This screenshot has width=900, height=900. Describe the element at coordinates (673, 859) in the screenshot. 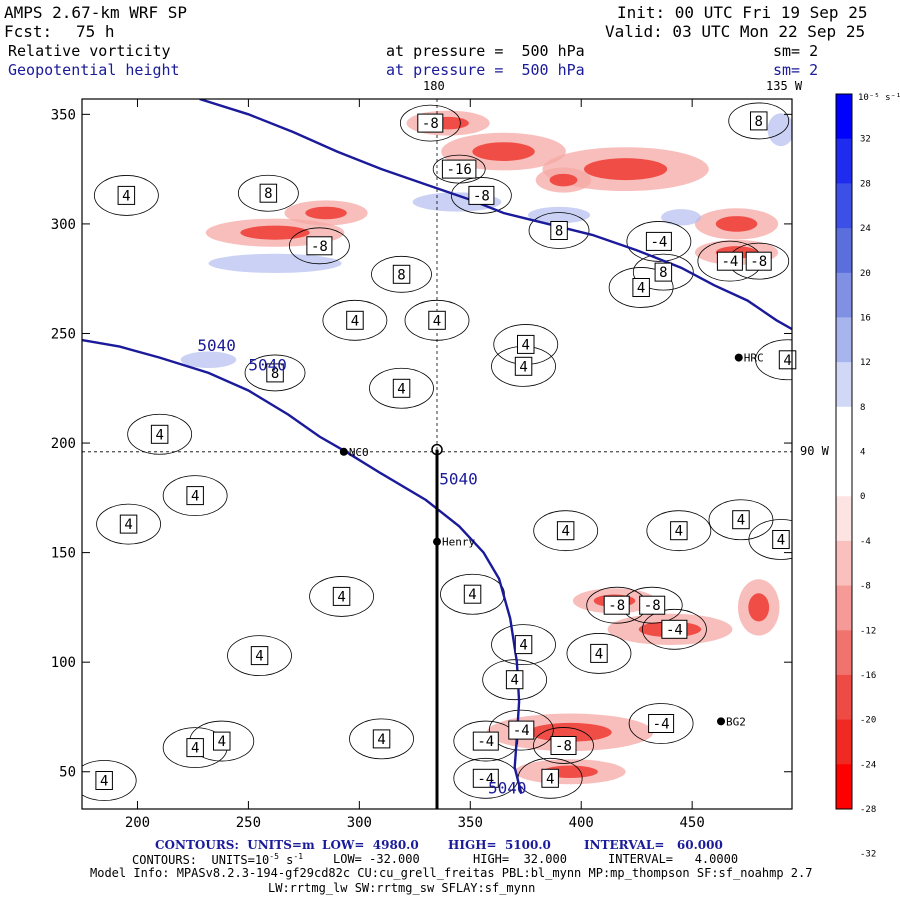

I see `vorticity-contours-interval: INTERVAL= 4.0000` at that location.